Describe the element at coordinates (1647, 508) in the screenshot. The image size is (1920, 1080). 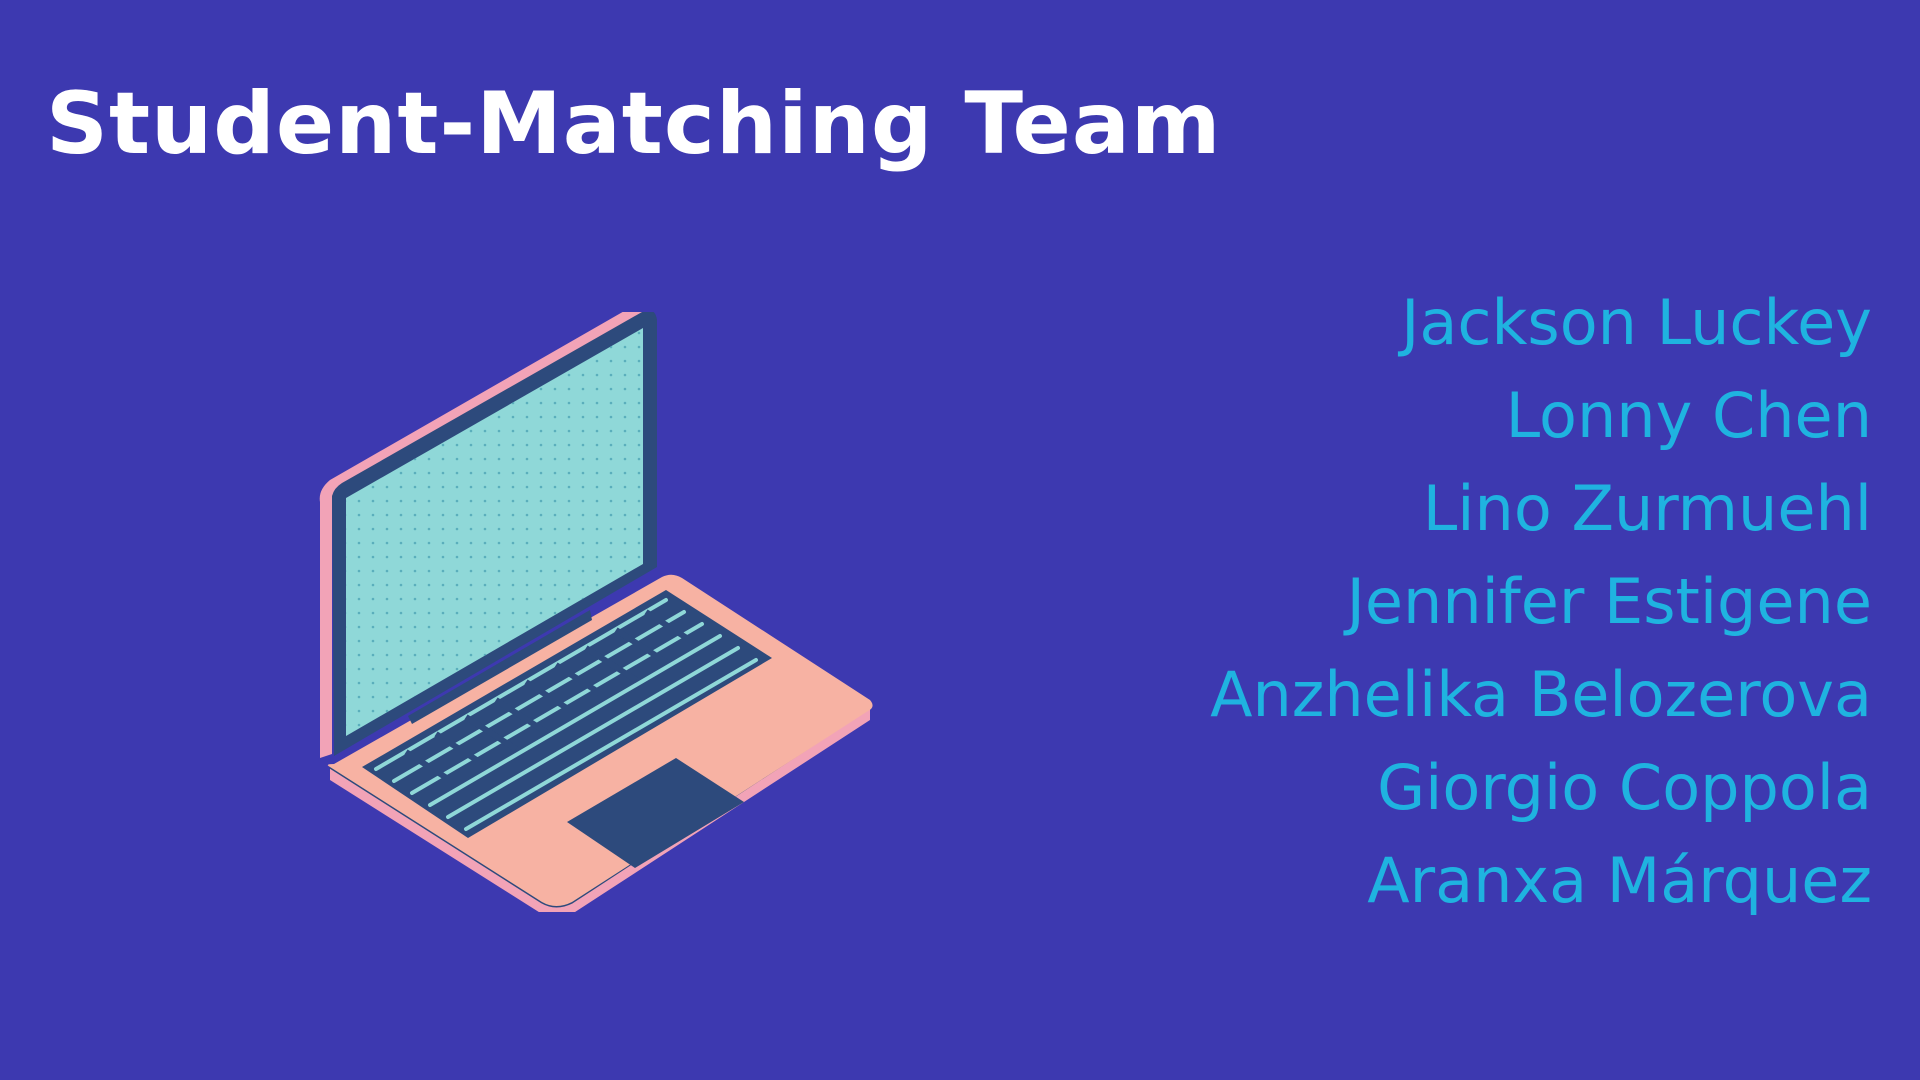
I see `team-member-name: Lino Zurmuehl` at that location.